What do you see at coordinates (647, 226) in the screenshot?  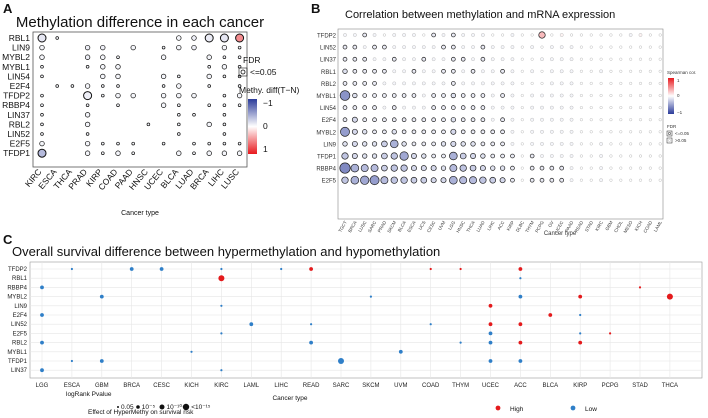 I see `panel-b-col-label: COAD` at bounding box center [647, 226].